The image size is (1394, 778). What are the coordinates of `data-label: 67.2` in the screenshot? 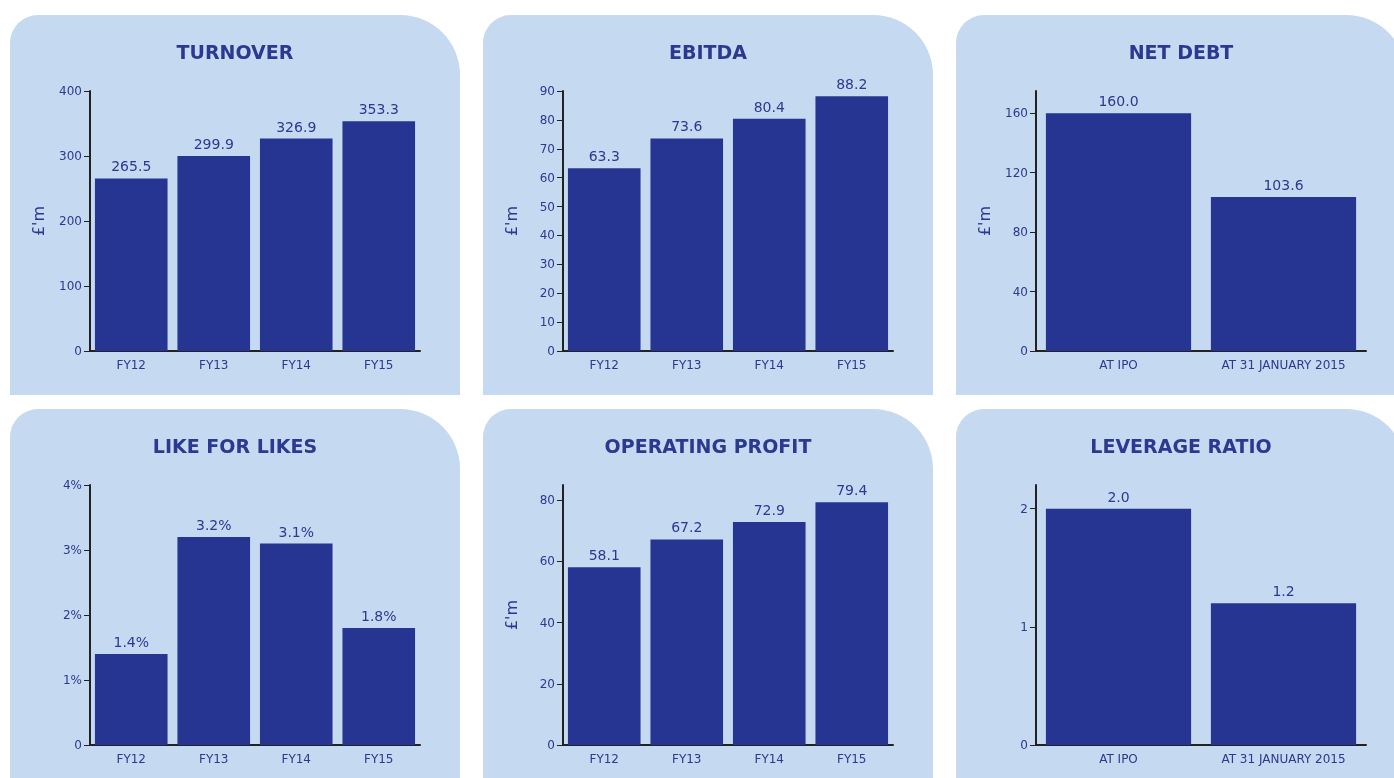 It's located at (687, 527).